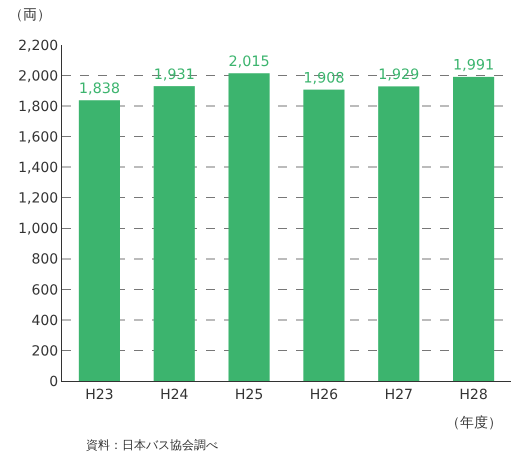 Image resolution: width=531 pixels, height=456 pixels. What do you see at coordinates (473, 66) in the screenshot?
I see `data-label: 1,991` at bounding box center [473, 66].